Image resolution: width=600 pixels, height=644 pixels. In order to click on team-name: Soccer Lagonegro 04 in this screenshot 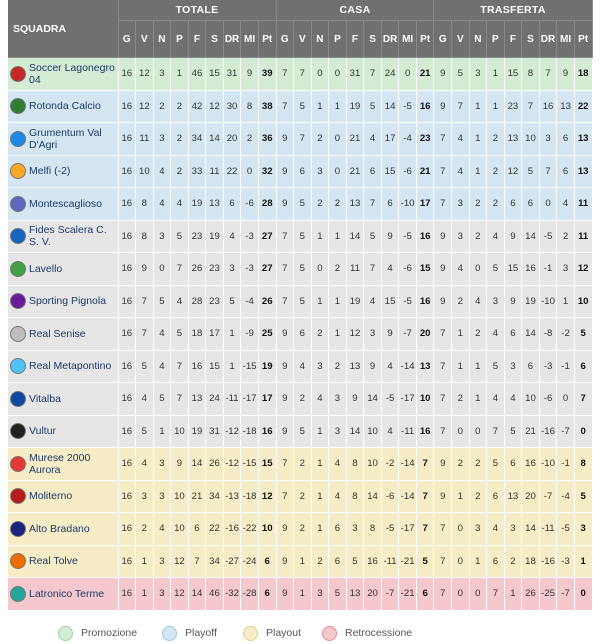, I will do `click(72, 73)`.